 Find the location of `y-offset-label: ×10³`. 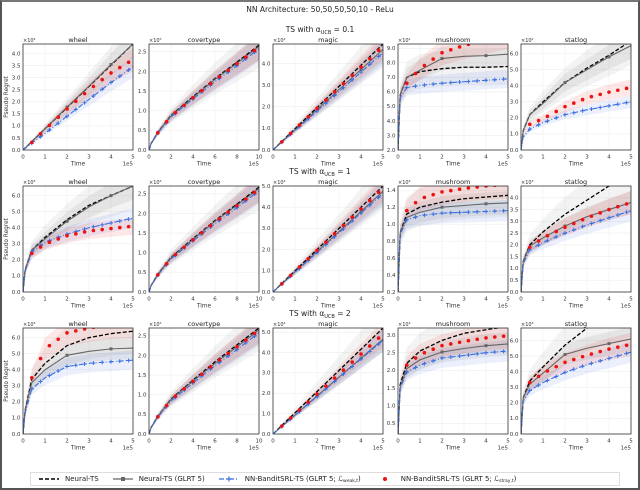

y-offset-label: ×10³ is located at coordinates (29, 183).